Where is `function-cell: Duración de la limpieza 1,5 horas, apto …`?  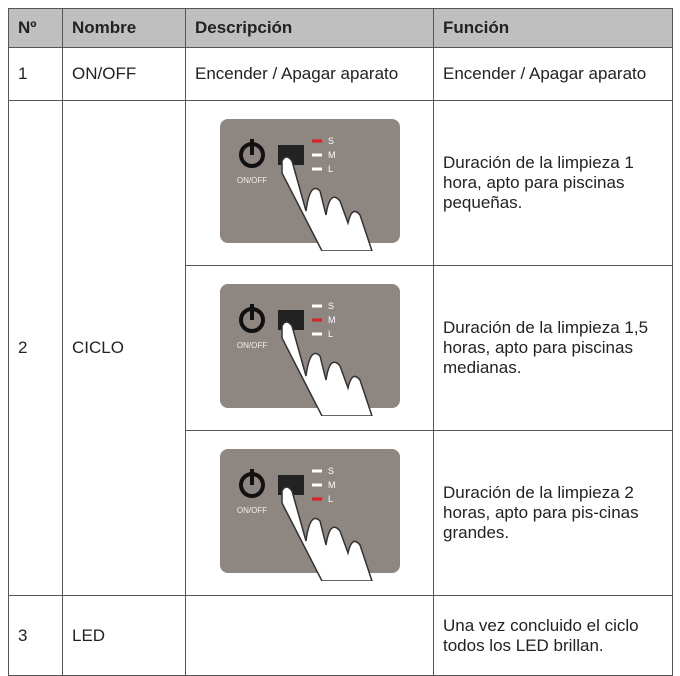
function-cell: Duración de la limpieza 1,5 horas, apto … is located at coordinates (553, 348).